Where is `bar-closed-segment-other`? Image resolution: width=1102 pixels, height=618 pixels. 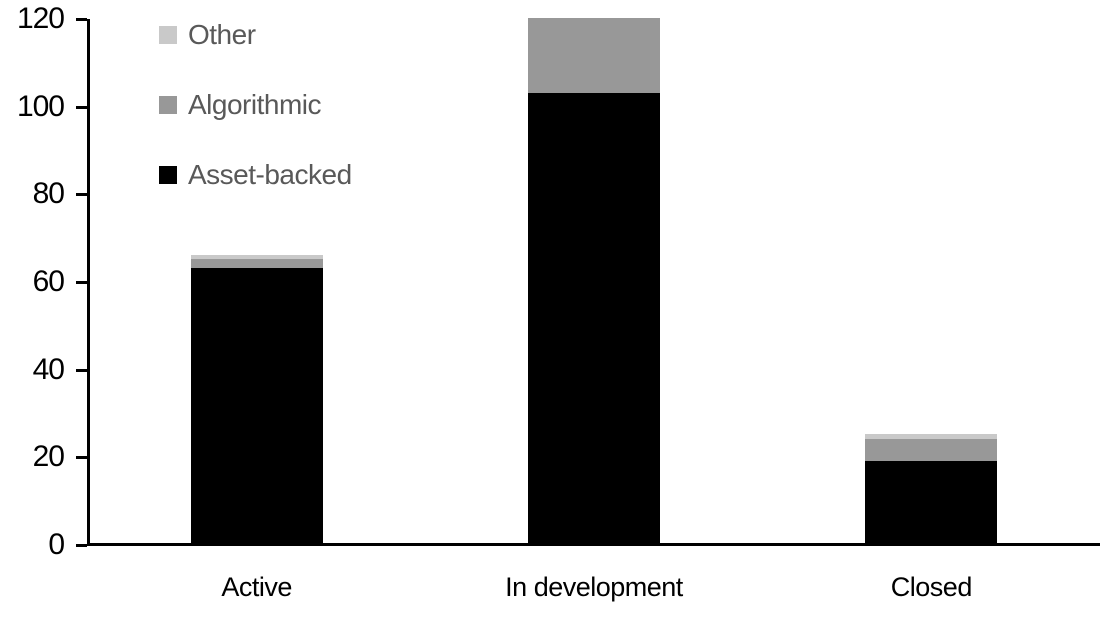
bar-closed-segment-other is located at coordinates (931, 436).